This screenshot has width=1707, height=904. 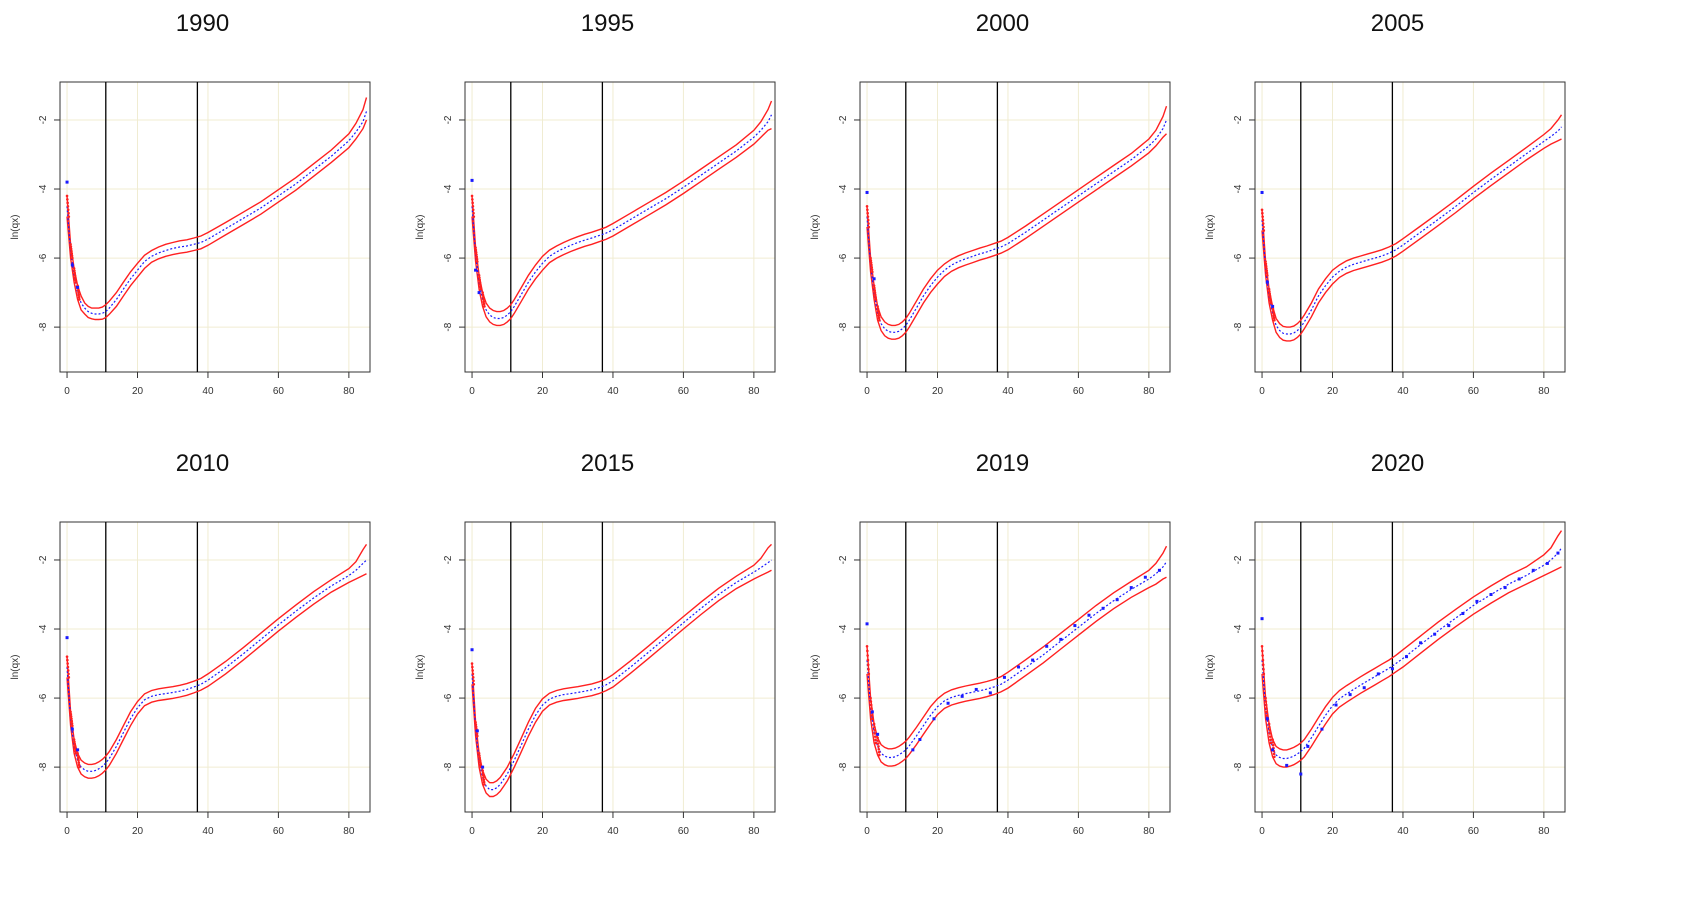 What do you see at coordinates (684, 831) in the screenshot?
I see `x-tick-label: 60` at bounding box center [684, 831].